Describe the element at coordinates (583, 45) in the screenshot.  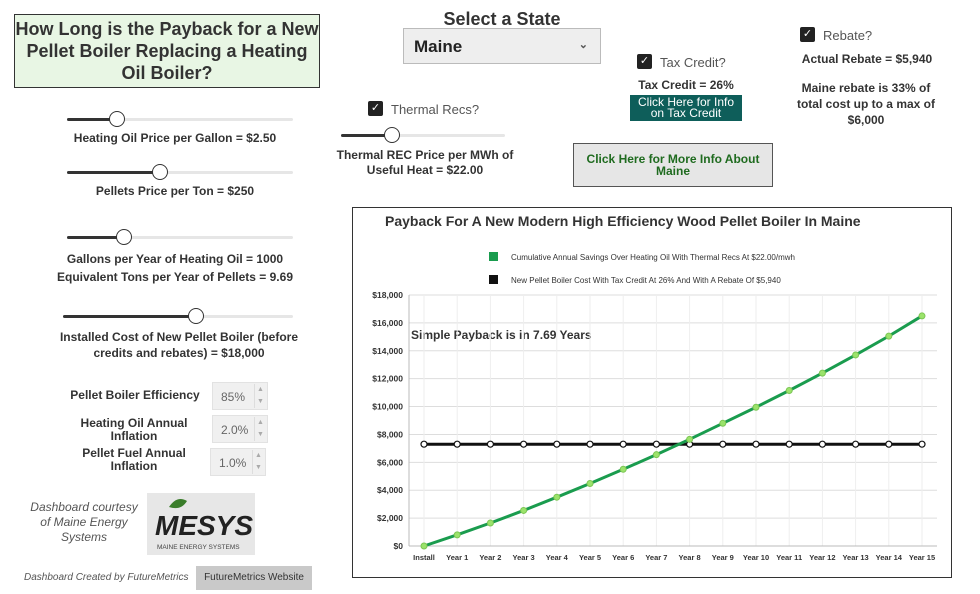
I see `chevron-down-icon: ⌄` at that location.